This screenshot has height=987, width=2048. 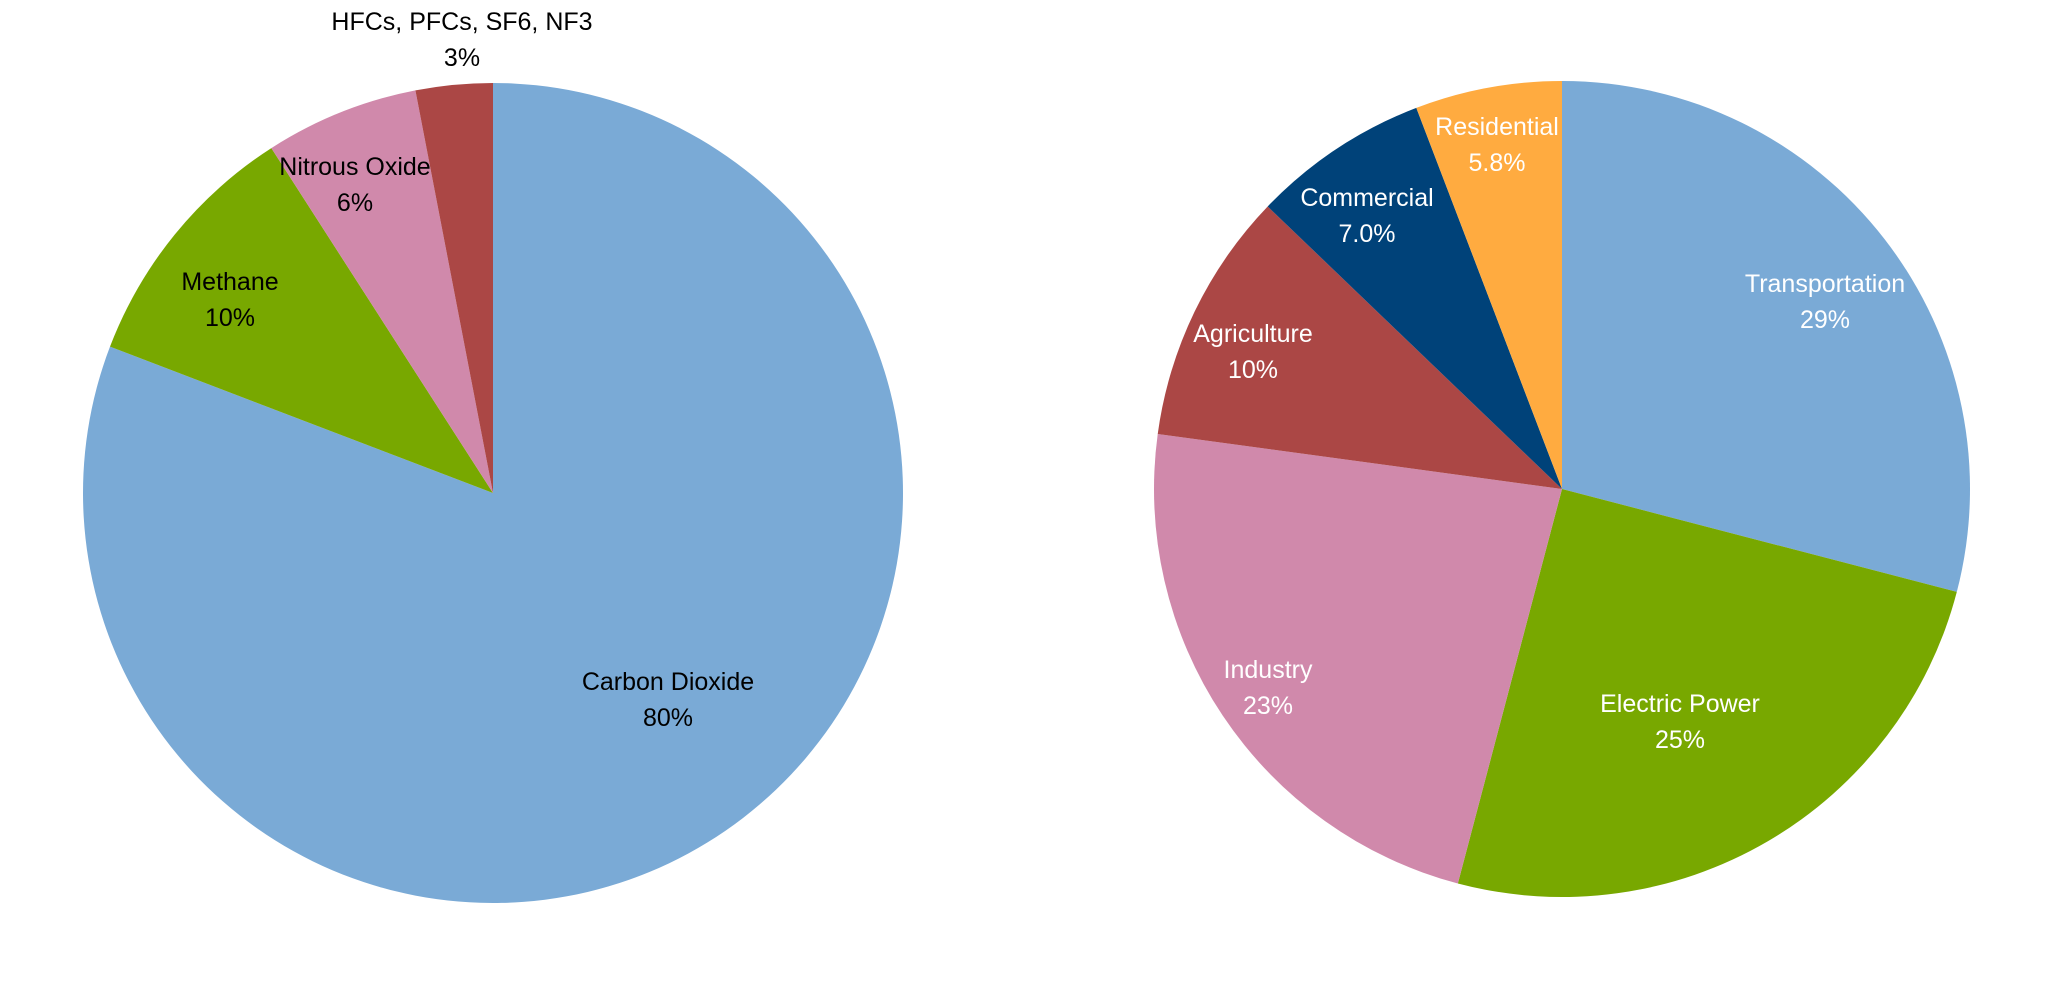 What do you see at coordinates (229, 282) in the screenshot?
I see `slice-name: Methane` at bounding box center [229, 282].